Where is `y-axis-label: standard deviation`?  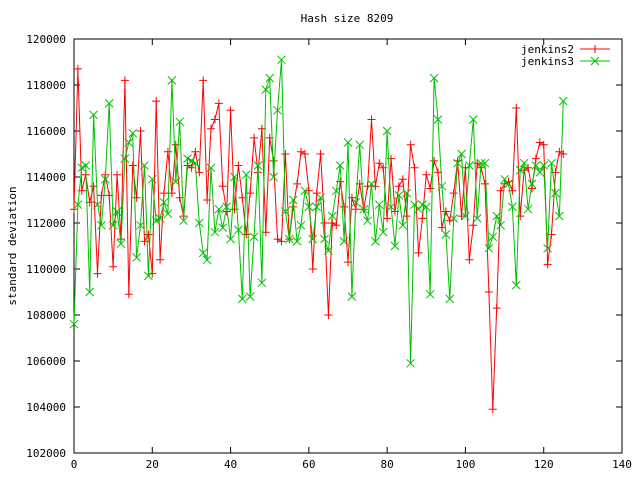 y-axis-label: standard deviation is located at coordinates (12, 245).